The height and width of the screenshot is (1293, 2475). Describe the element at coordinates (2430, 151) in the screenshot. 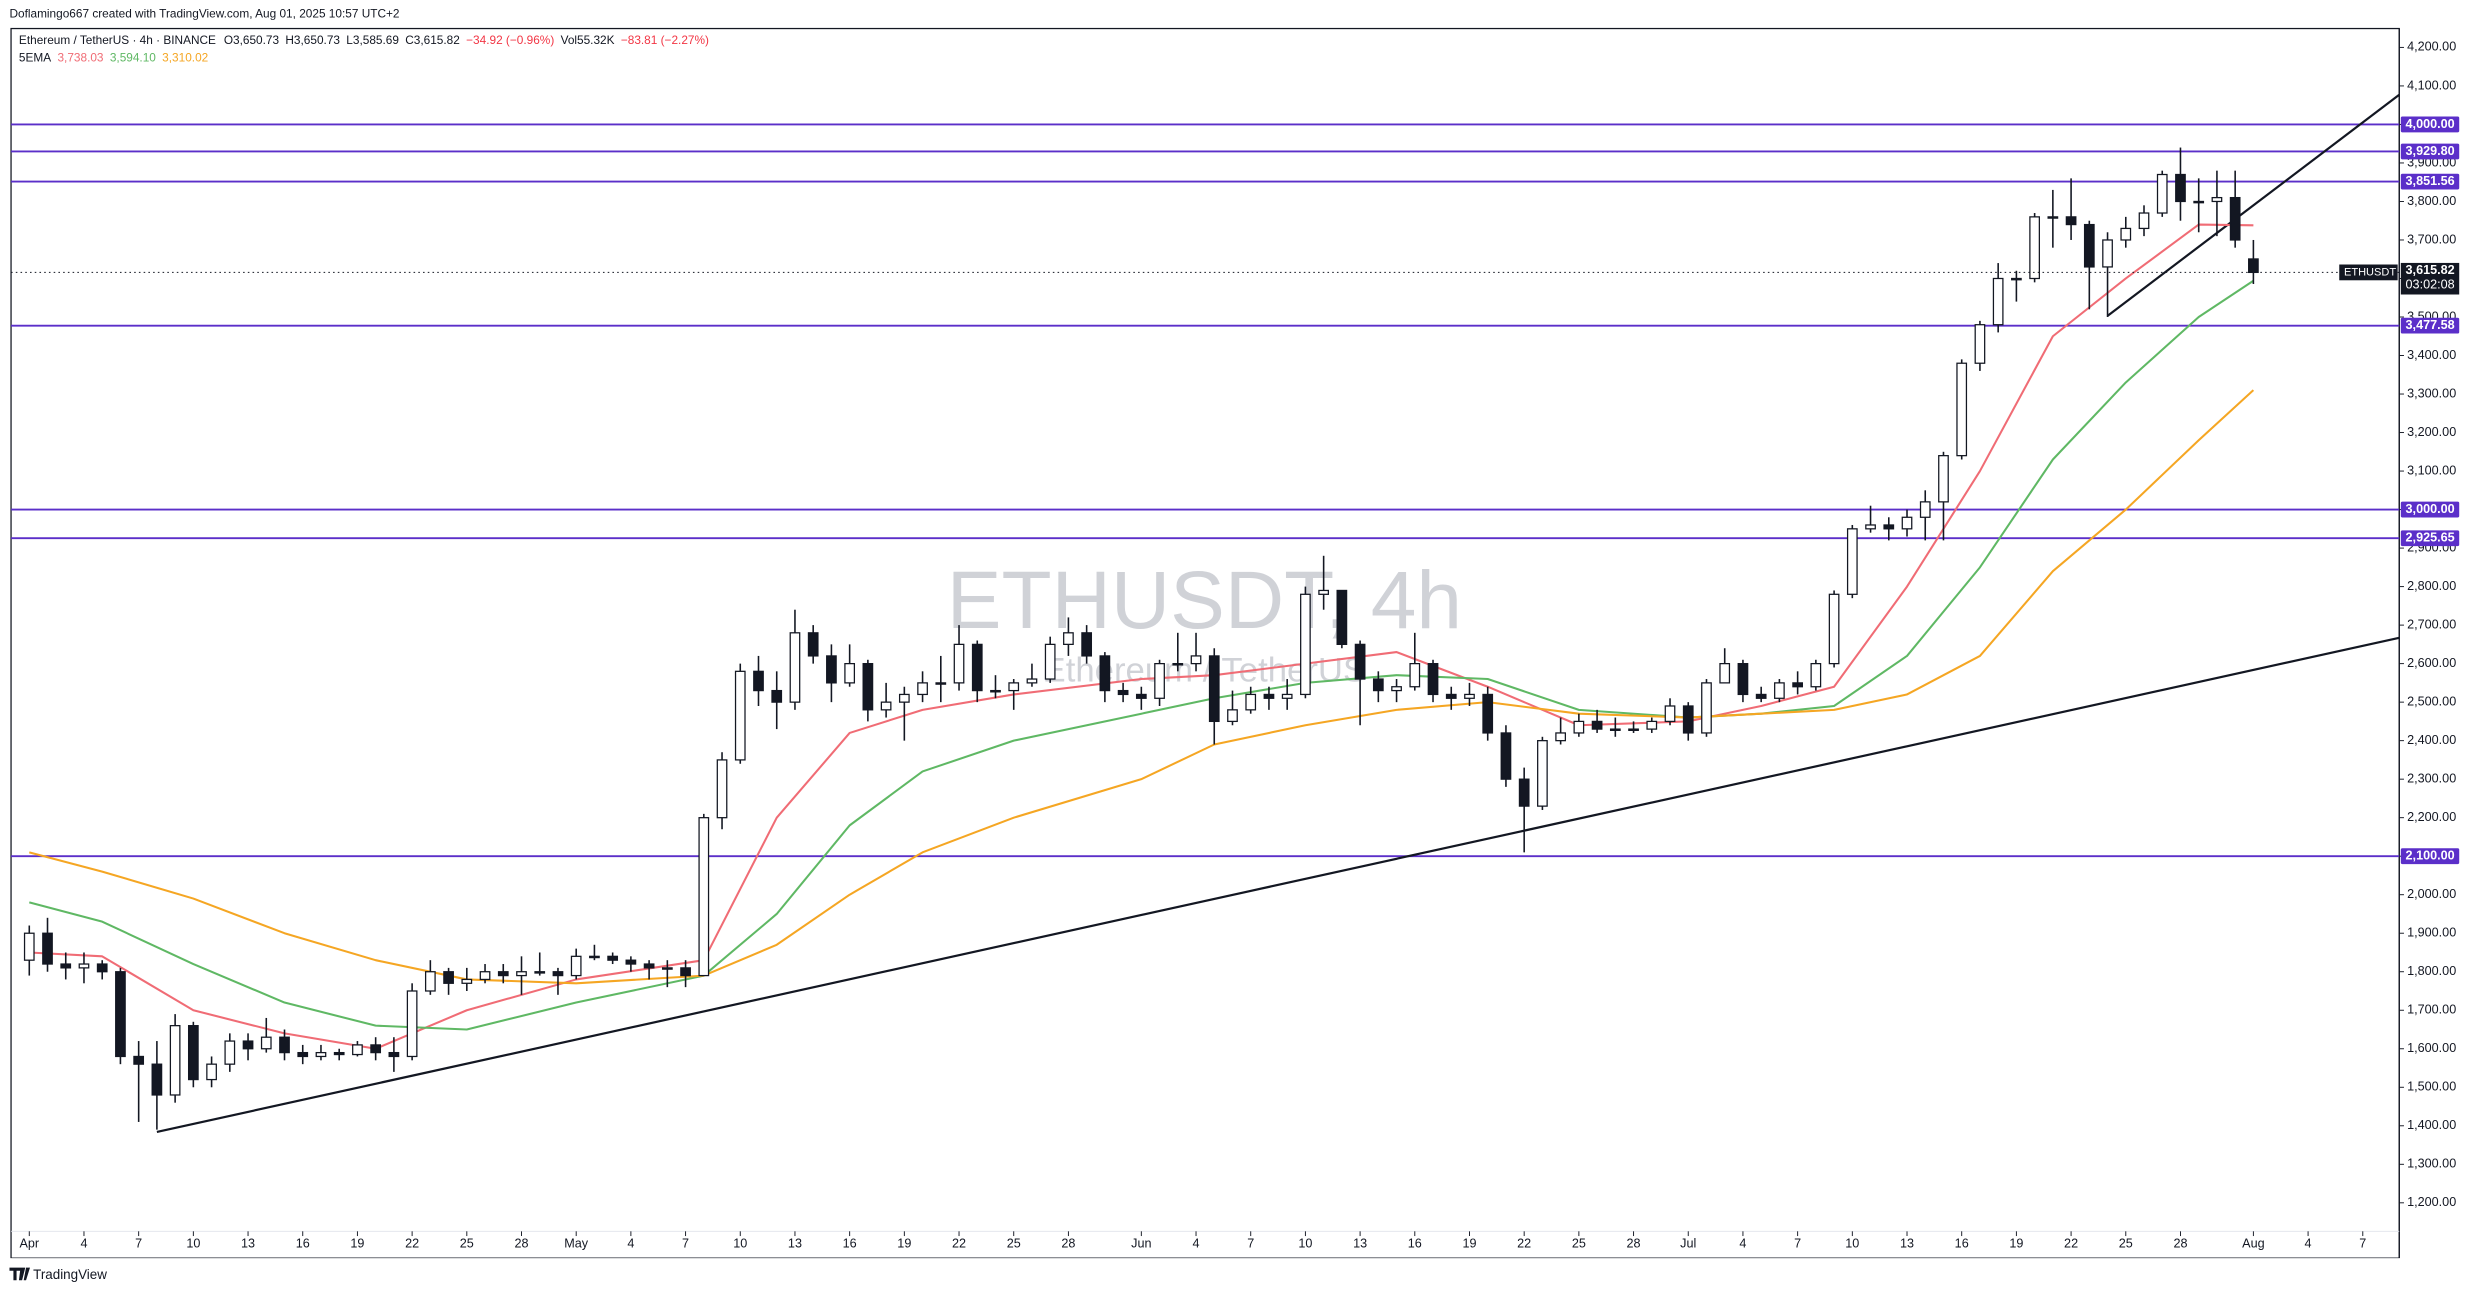

I see `level-label: 3,929.80` at that location.